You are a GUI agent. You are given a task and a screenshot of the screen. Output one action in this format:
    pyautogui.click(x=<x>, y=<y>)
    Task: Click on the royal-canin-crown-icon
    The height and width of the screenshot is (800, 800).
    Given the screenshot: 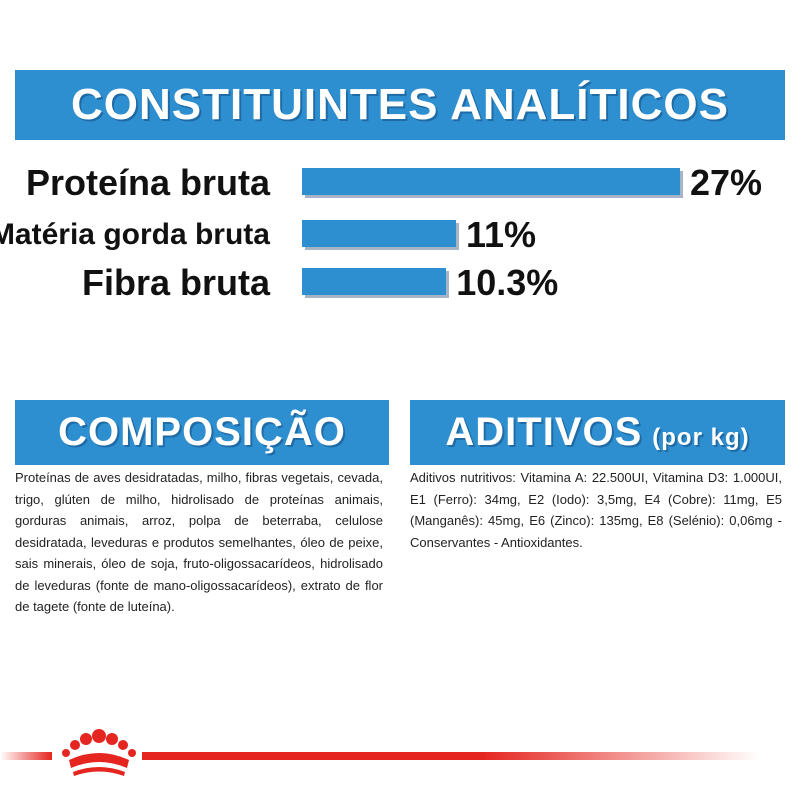 What is the action you would take?
    pyautogui.click(x=99, y=752)
    